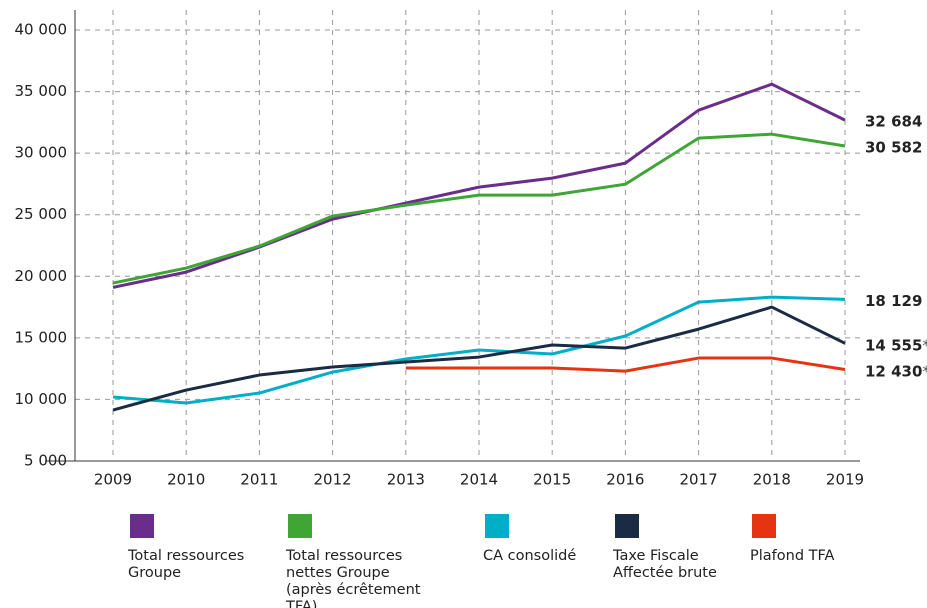 This screenshot has width=927, height=608. What do you see at coordinates (186, 564) in the screenshot?
I see `legend-label: Total ressources Groupe` at bounding box center [186, 564].